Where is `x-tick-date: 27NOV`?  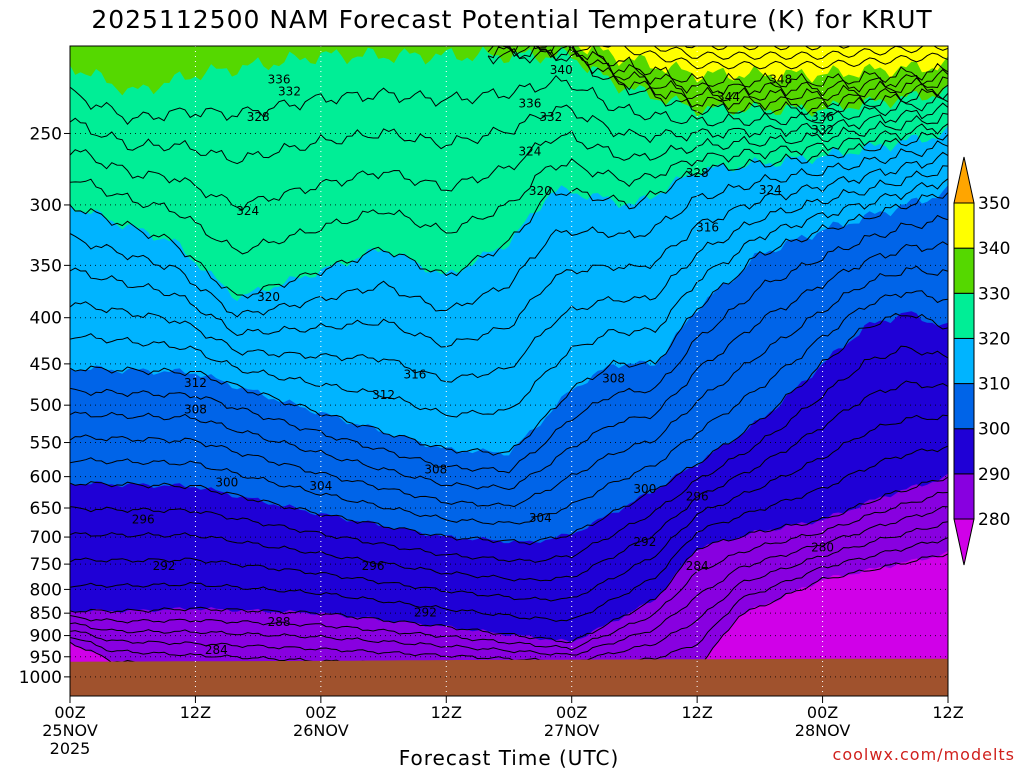 x-tick-date: 27NOV is located at coordinates (572, 730).